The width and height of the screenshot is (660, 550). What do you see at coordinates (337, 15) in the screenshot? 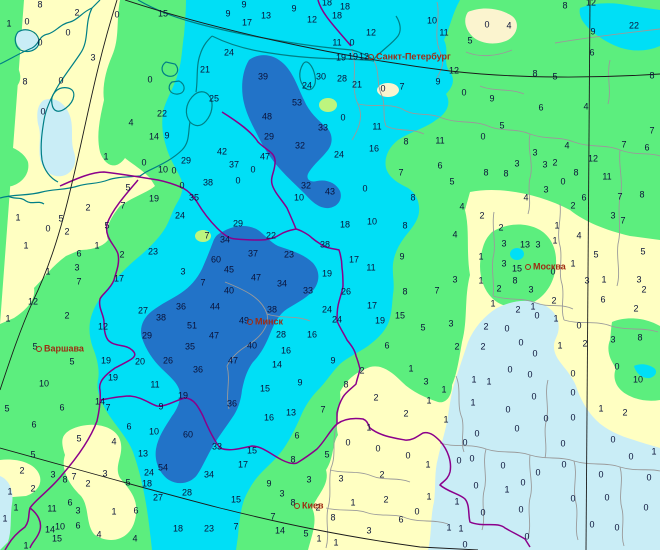
I see `station-value: 18` at bounding box center [337, 15].